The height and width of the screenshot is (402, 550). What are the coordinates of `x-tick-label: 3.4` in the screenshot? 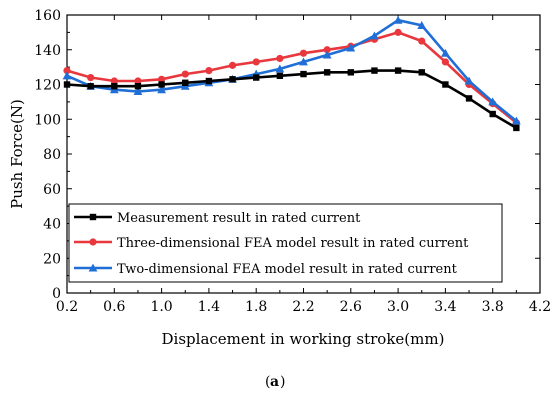 It's located at (445, 307).